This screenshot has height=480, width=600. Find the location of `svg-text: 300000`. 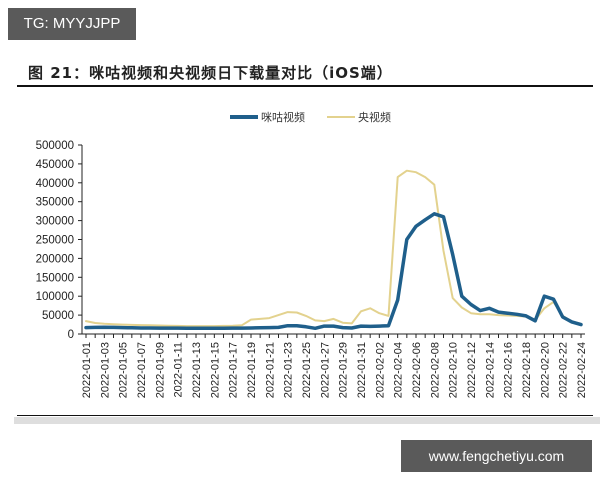

svg-text: 300000 is located at coordinates (55, 222).